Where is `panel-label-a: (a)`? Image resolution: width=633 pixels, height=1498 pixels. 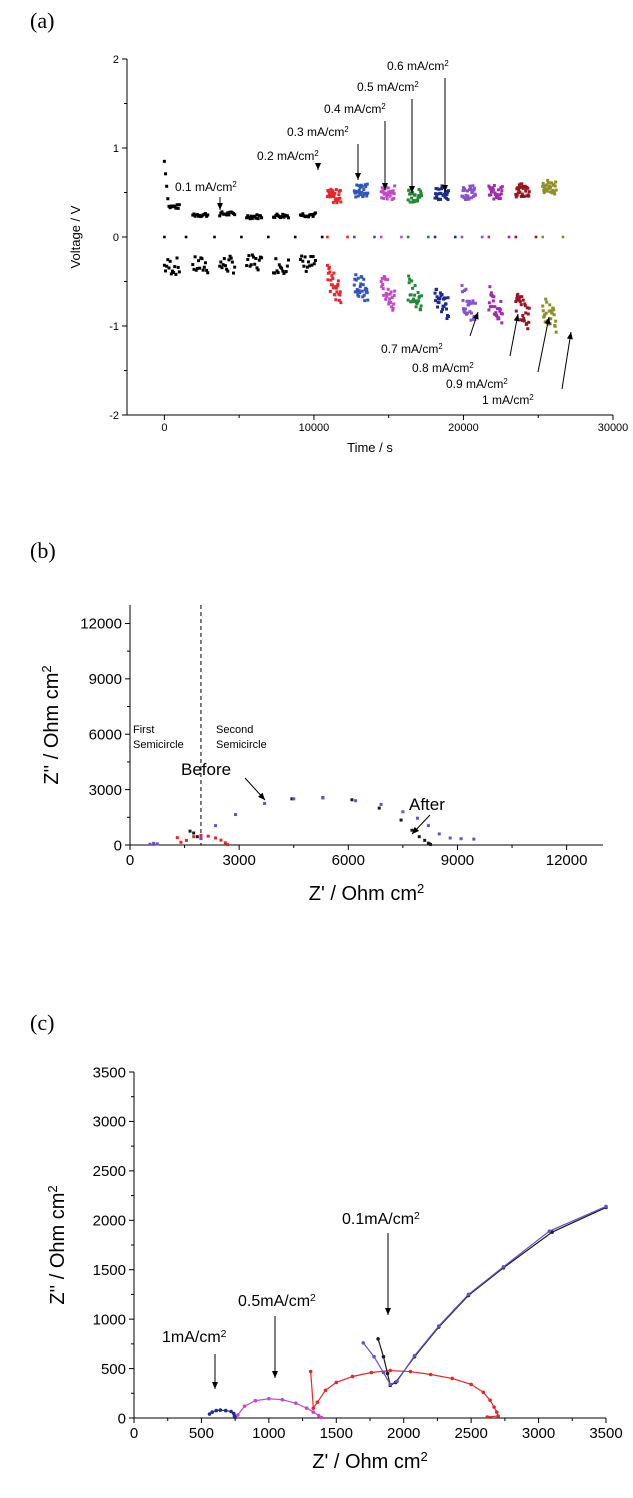 panel-label-a: (a) is located at coordinates (42, 20).